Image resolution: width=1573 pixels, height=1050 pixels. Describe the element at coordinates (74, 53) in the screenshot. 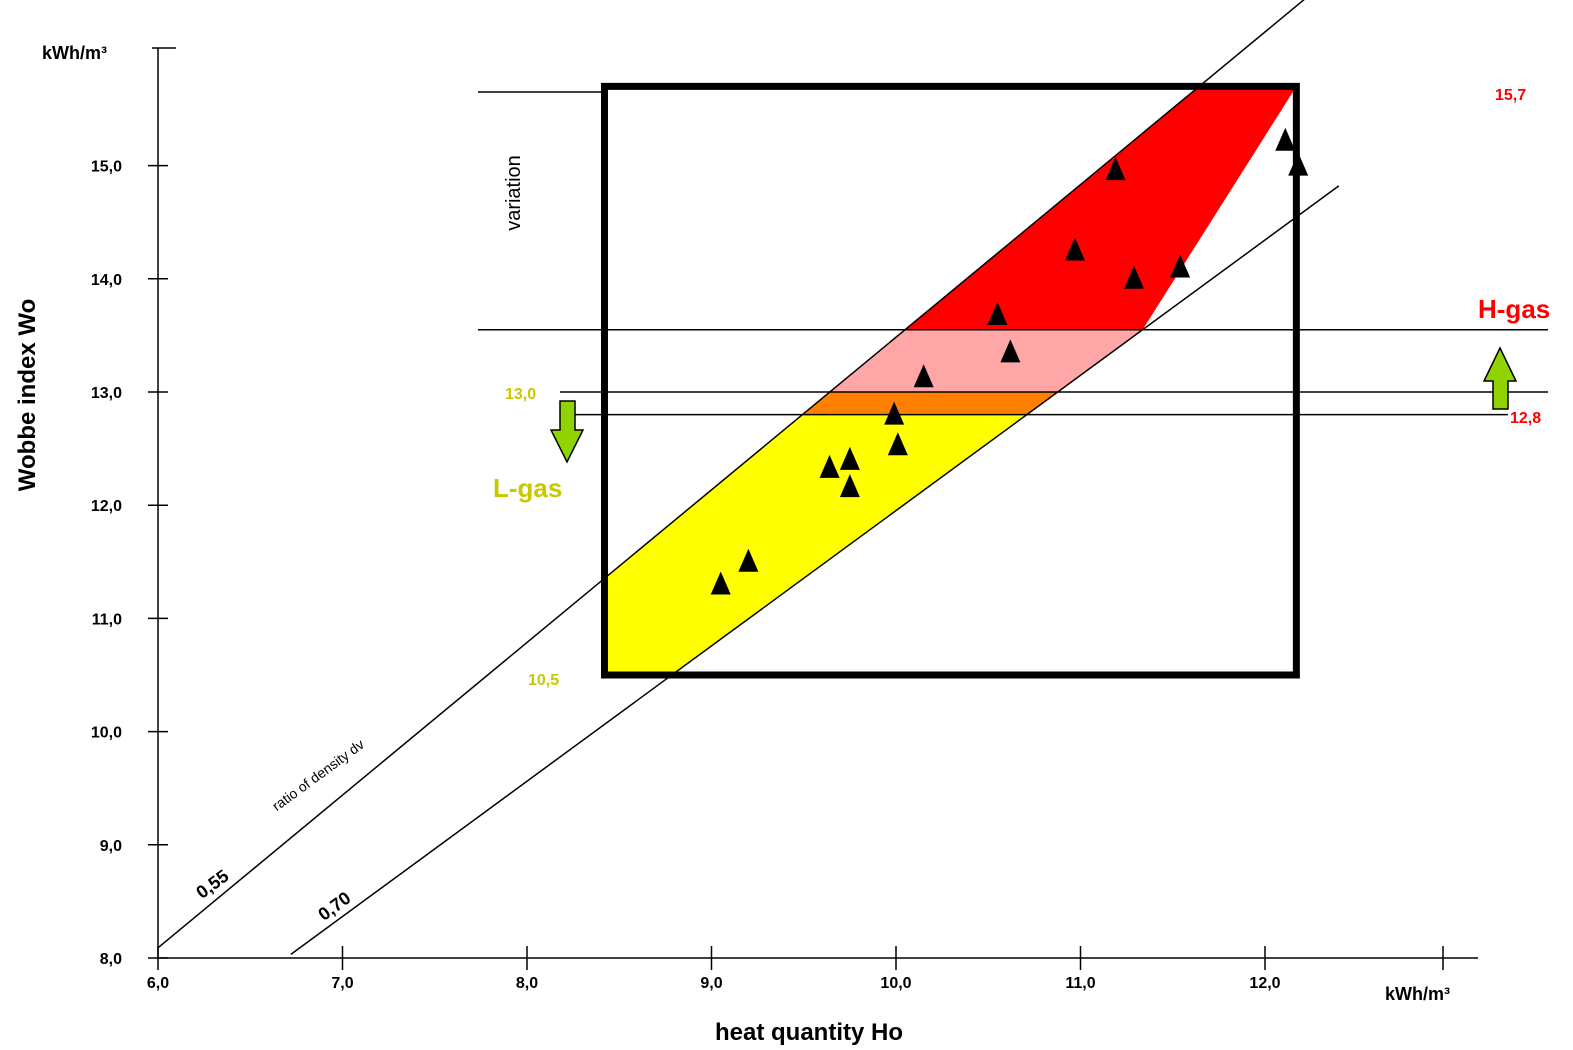

I see `y-axis-unit: kWh/m³` at that location.